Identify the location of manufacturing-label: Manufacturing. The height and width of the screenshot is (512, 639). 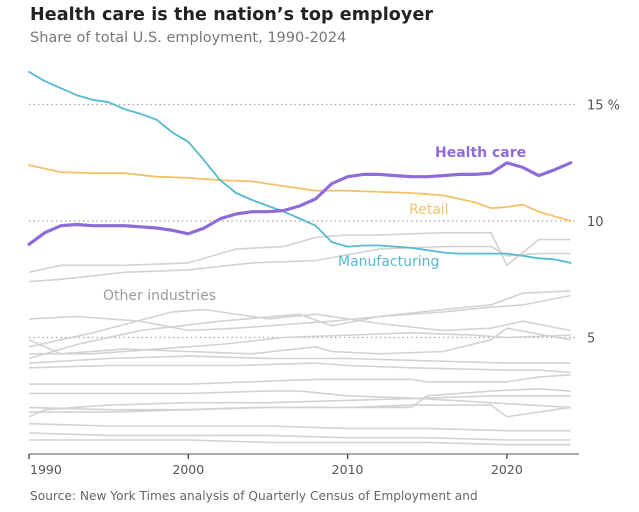
(388, 262).